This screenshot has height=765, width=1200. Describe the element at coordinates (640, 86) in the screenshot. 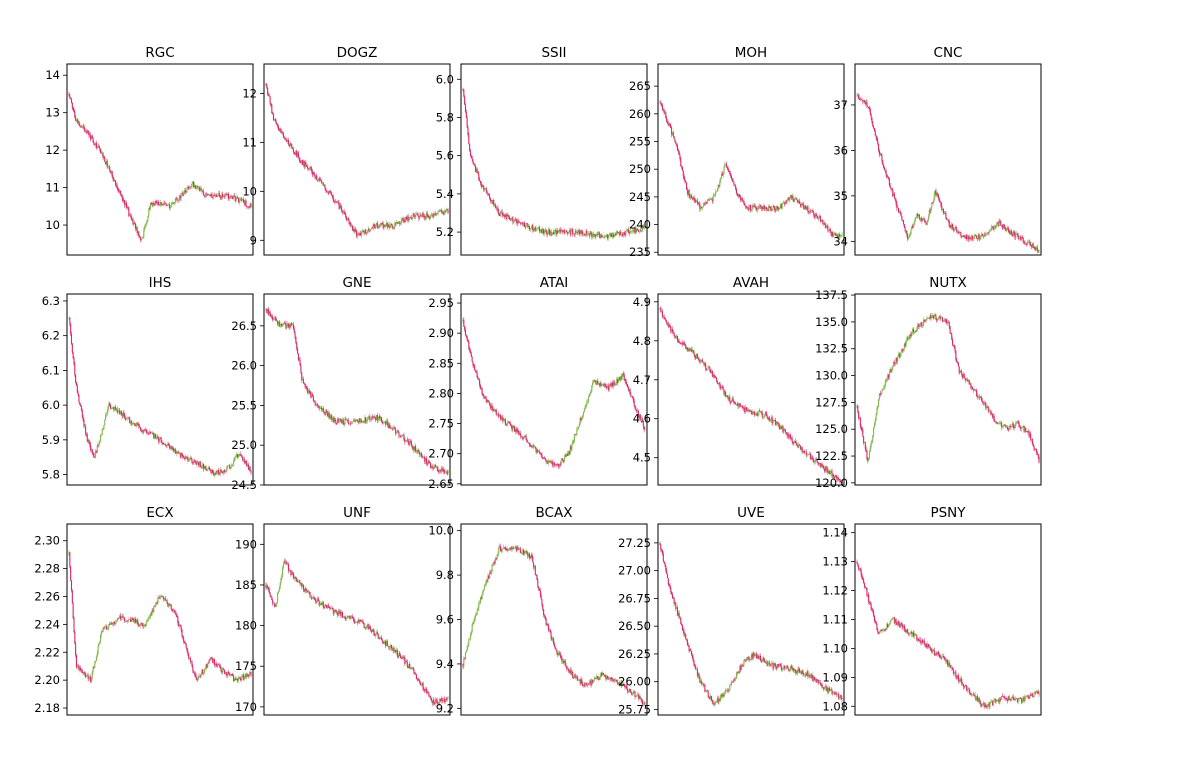

I see `y-tick-label: 265` at that location.